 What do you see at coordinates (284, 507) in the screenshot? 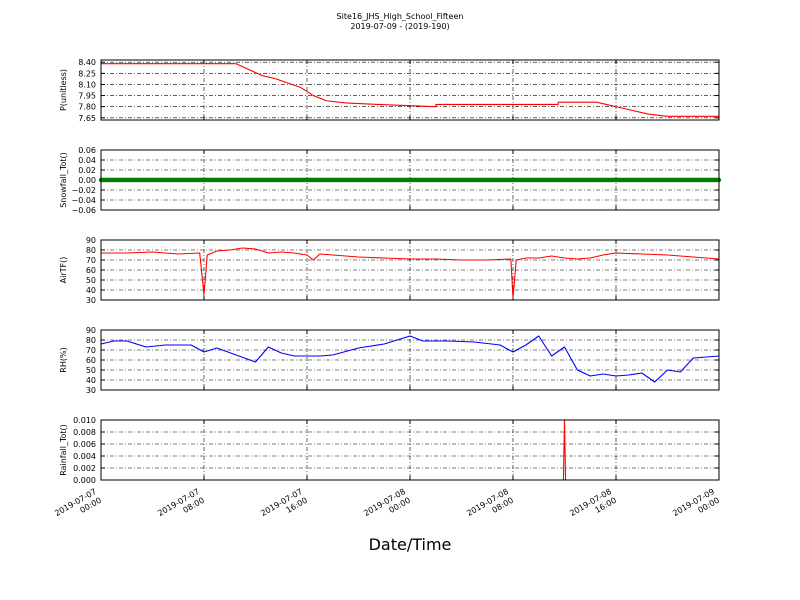
I see `x-tick-label: 2019-07-0716:00` at bounding box center [284, 507].